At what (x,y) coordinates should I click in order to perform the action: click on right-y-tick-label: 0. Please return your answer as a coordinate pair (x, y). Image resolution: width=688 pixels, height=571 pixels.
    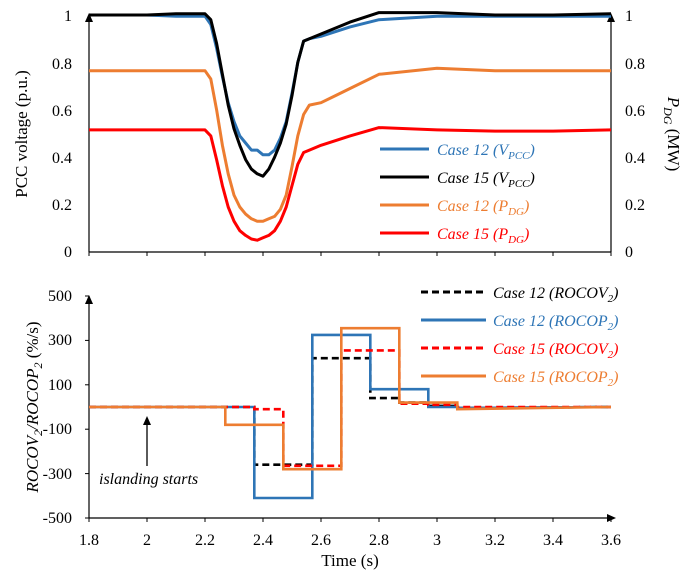
    Looking at the image, I should click on (629, 252).